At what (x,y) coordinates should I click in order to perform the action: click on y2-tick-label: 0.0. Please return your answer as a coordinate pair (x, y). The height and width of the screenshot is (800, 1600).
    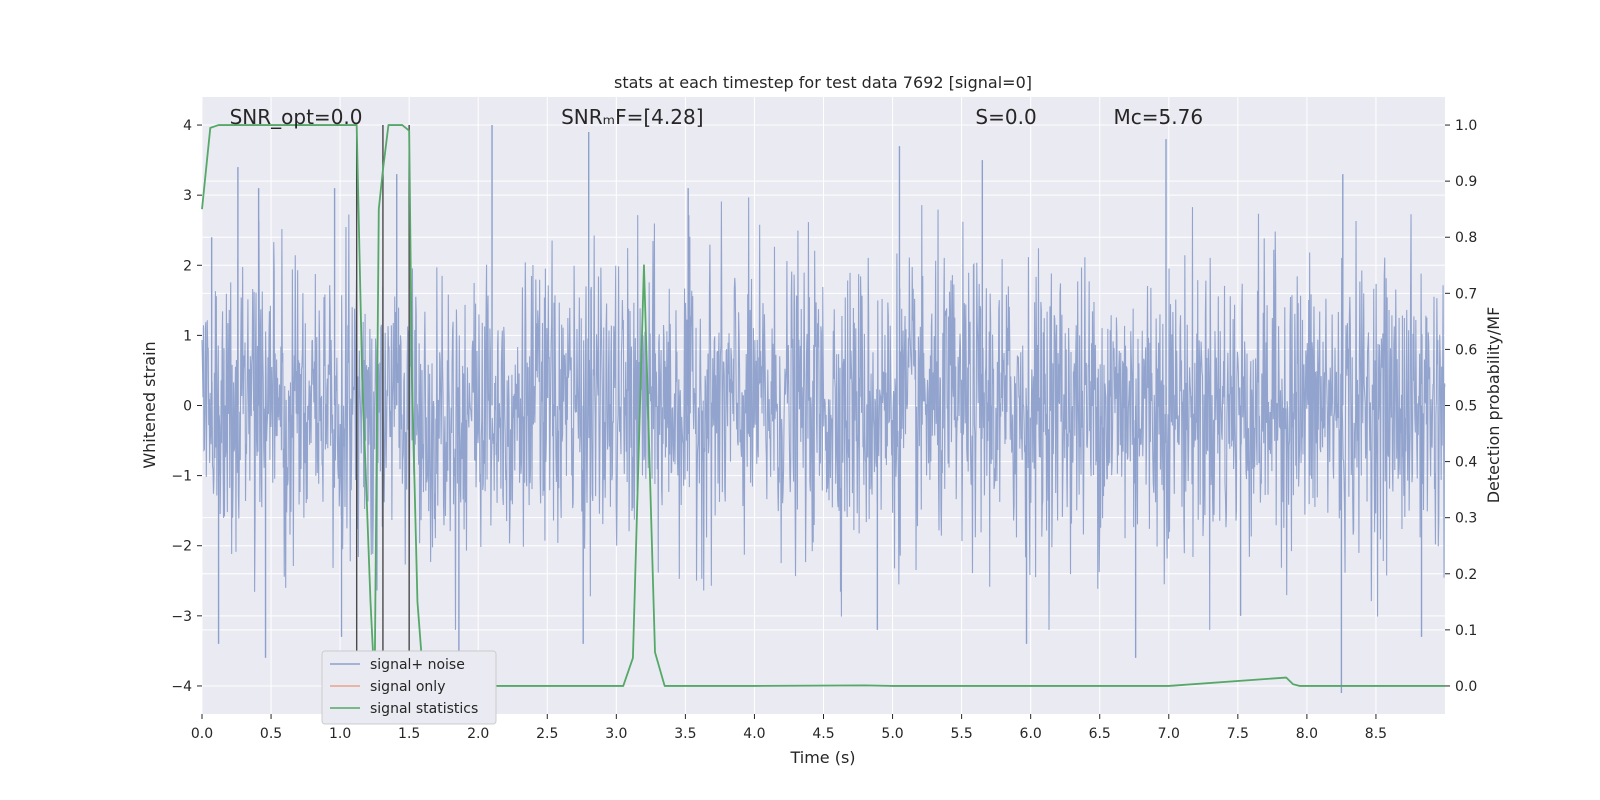
    Looking at the image, I should click on (1466, 687).